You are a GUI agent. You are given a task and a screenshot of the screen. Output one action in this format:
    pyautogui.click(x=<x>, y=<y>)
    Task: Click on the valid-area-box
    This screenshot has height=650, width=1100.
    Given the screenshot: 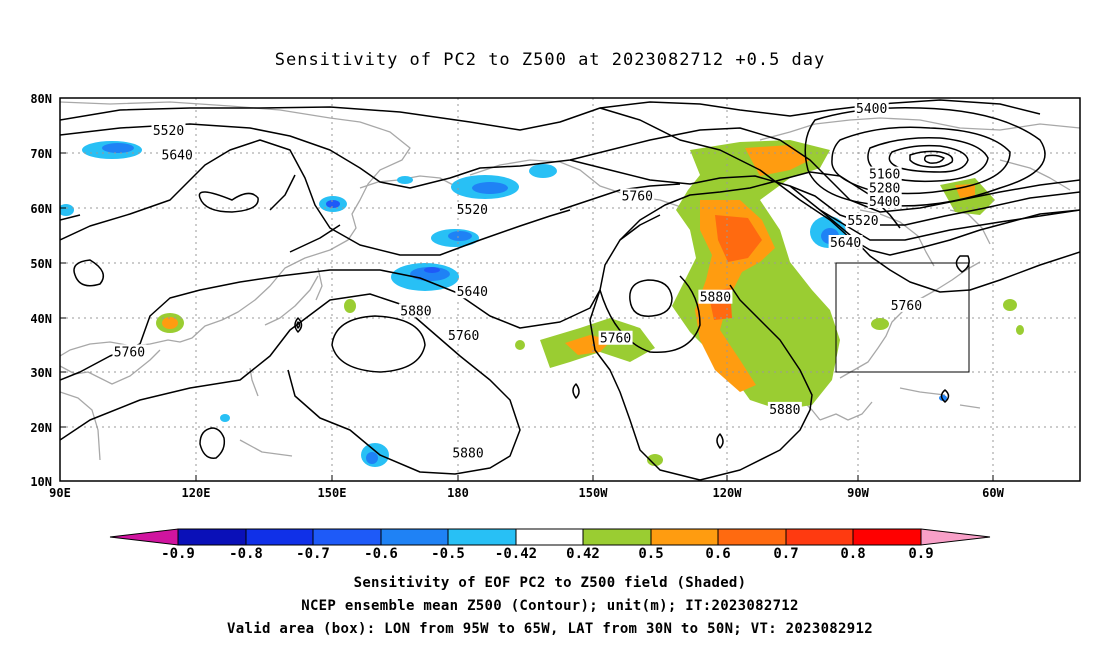 What is the action you would take?
    pyautogui.click(x=902, y=317)
    